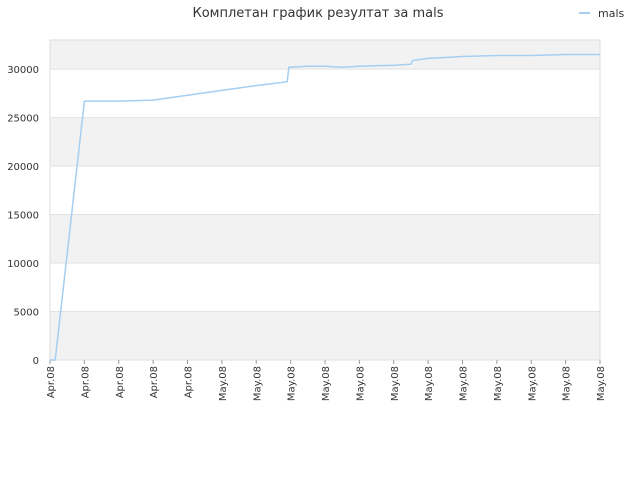 This screenshot has height=480, width=640. What do you see at coordinates (26, 313) in the screenshot?
I see `y-tick-label: 5000` at bounding box center [26, 313].